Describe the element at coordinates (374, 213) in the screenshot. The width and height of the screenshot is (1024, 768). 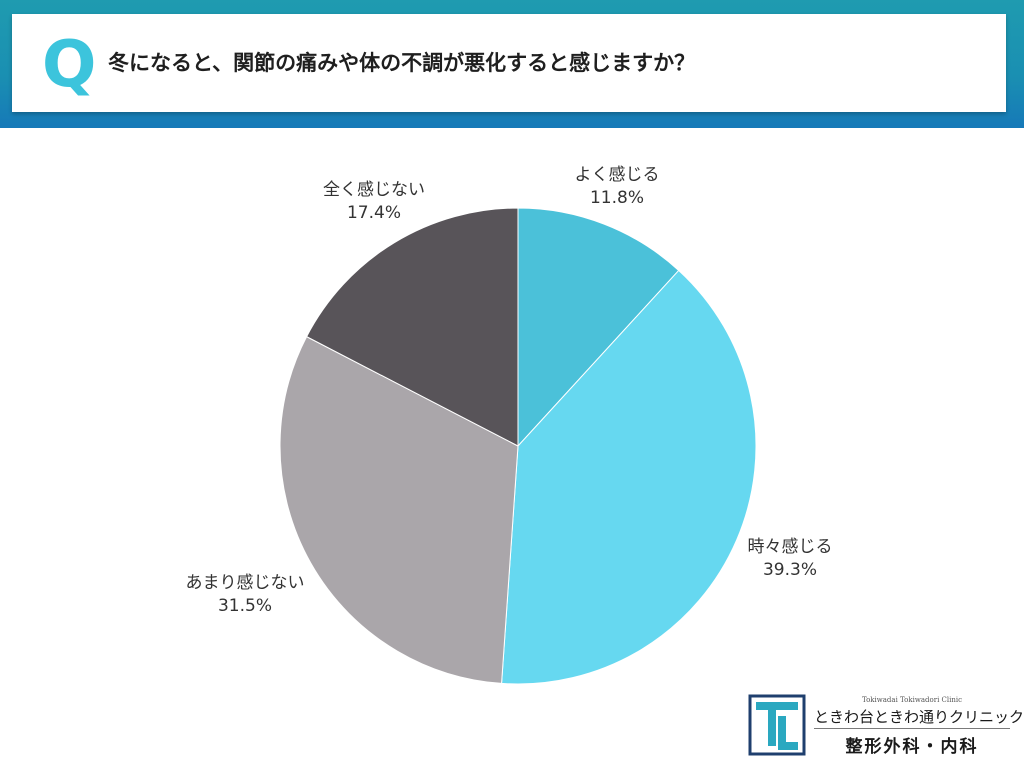
I see `slice-value-label: 17.4%` at that location.